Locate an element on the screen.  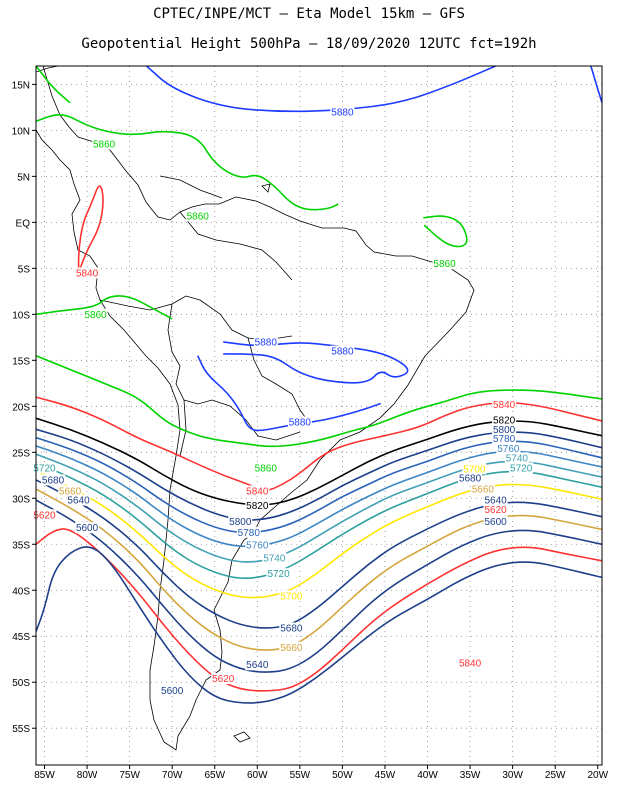
contour-label-5740: 5740 is located at coordinates (517, 458).